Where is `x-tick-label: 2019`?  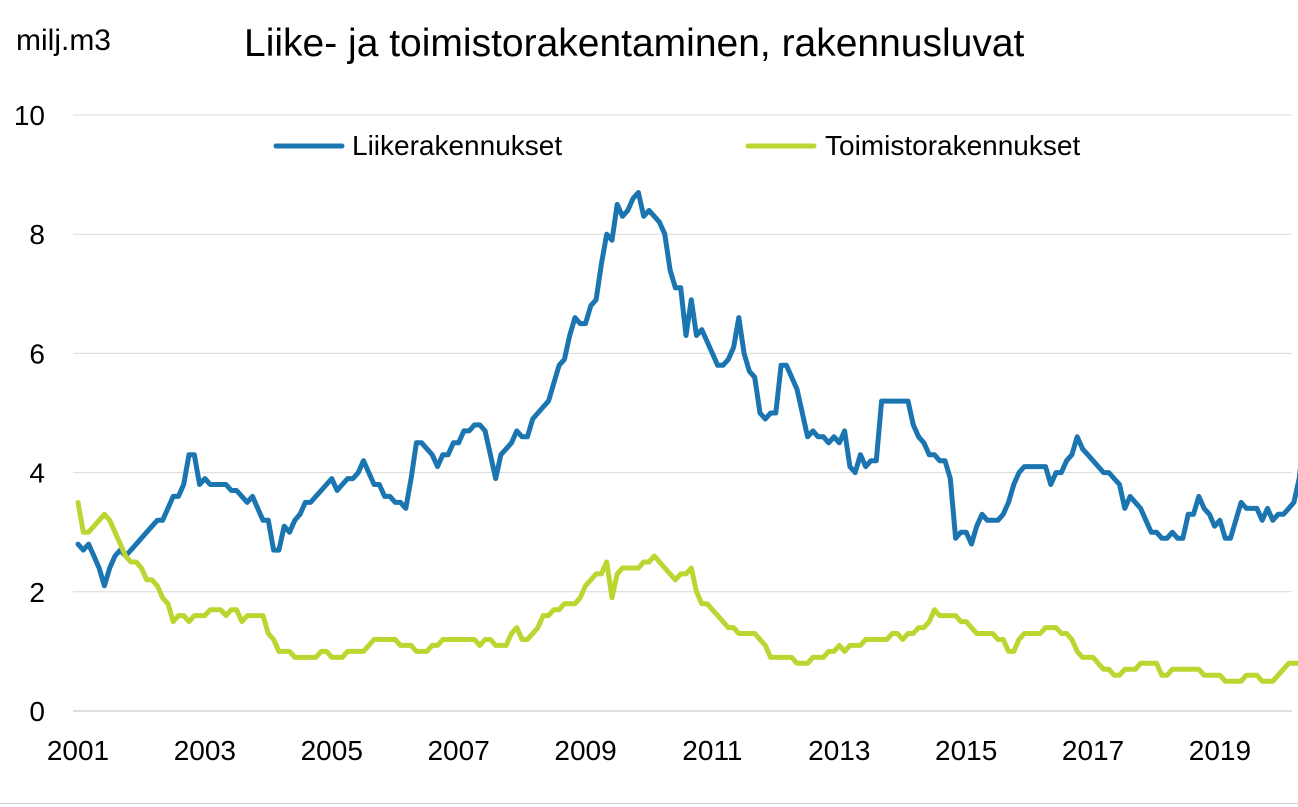 x-tick-label: 2019 is located at coordinates (1220, 750).